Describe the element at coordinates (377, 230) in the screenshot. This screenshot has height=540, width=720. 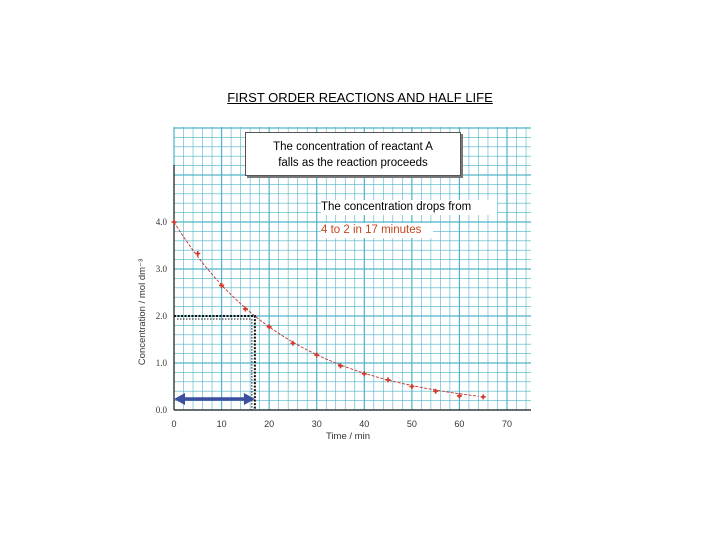
I see `note-line-2: 4 to 2 in 17 minutes` at that location.